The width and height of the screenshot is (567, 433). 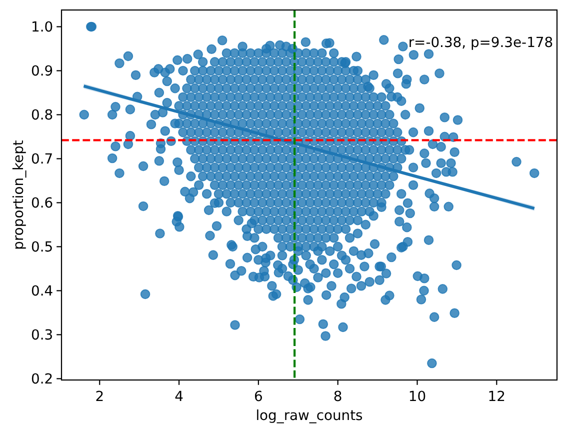 What do you see at coordinates (337, 397) in the screenshot?
I see `x-tick-label: 8` at bounding box center [337, 397].